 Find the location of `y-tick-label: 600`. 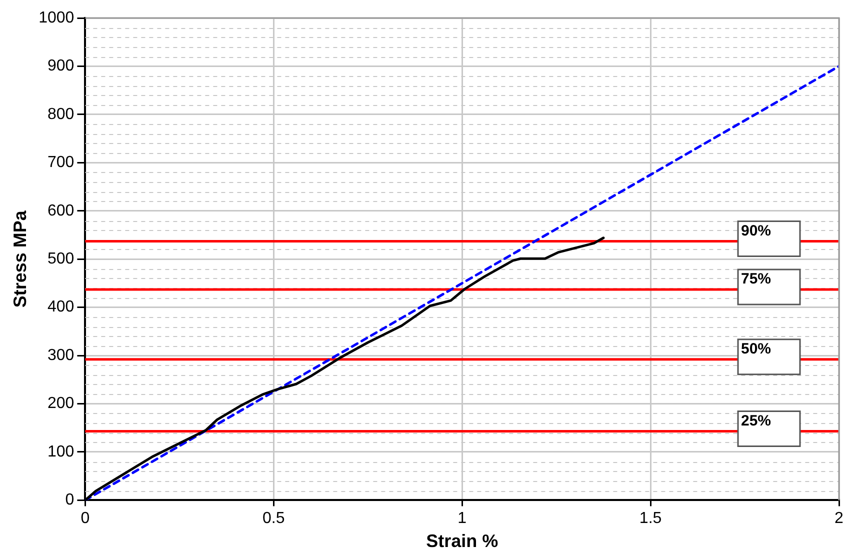

y-tick-label: 600 is located at coordinates (60, 211).